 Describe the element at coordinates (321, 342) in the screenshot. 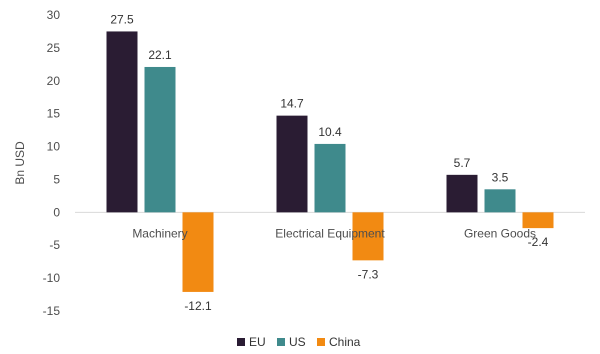

I see `legend-swatch-china` at that location.